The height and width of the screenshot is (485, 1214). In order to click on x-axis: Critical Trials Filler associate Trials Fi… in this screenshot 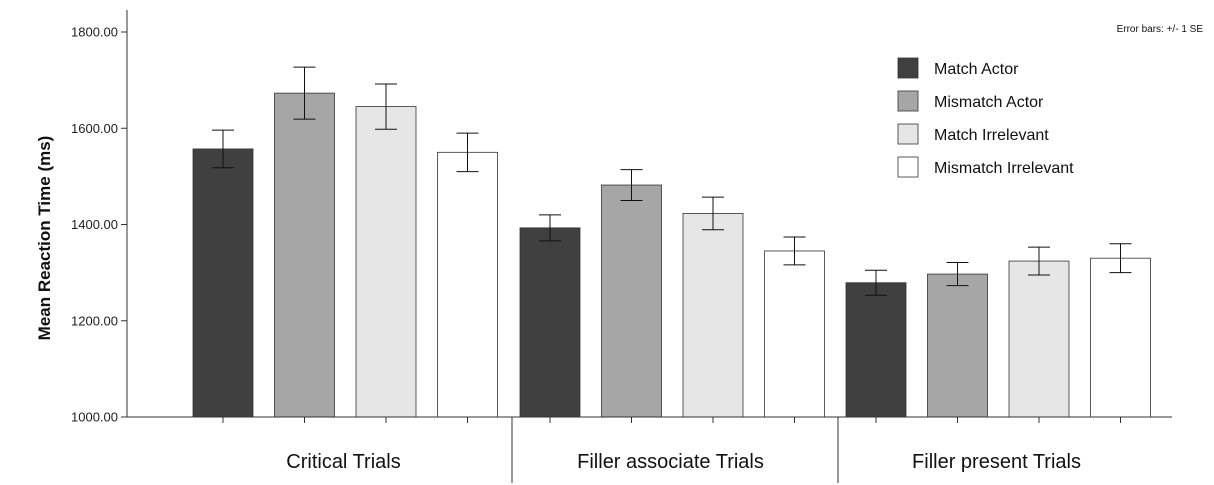, I will do `click(649, 449)`.